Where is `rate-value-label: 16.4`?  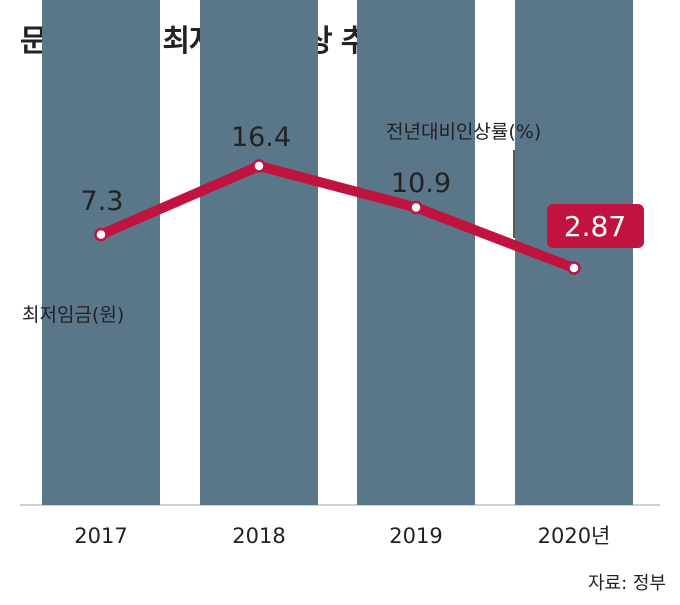
rate-value-label: 16.4 is located at coordinates (261, 137).